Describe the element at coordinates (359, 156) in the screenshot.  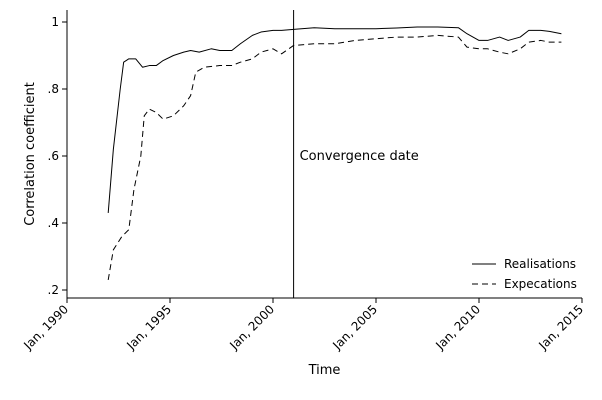
I see `convergence-label: Convergence date` at that location.